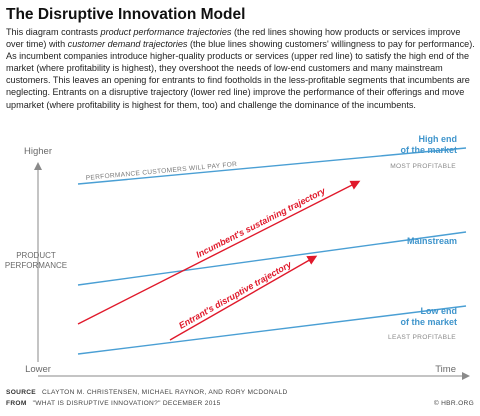 This screenshot has width=480, height=416. What do you see at coordinates (16, 403) in the screenshot?
I see `from-label: FROM` at bounding box center [16, 403].